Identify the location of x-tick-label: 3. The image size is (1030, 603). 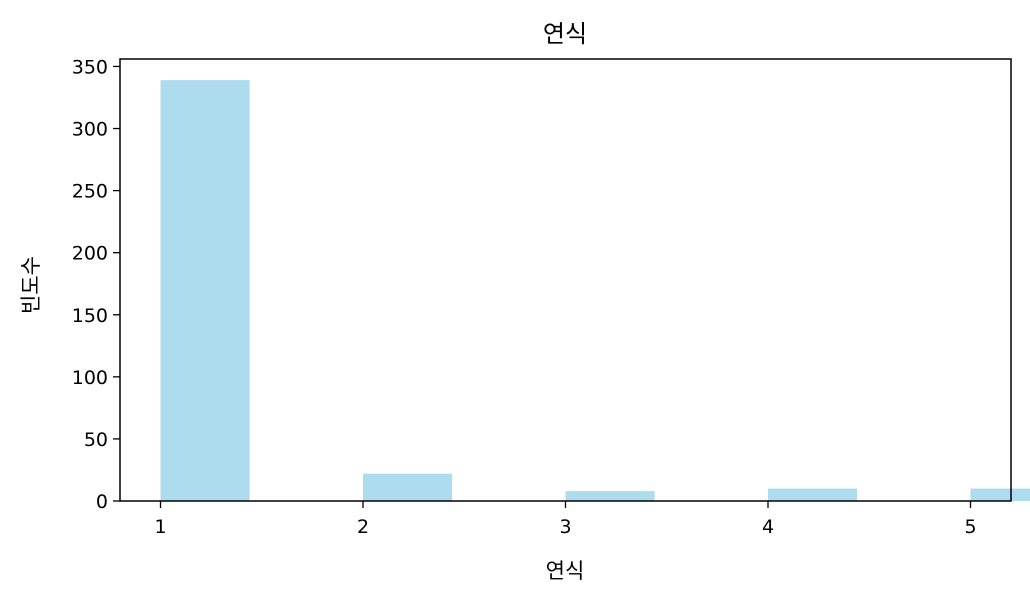
(565, 527).